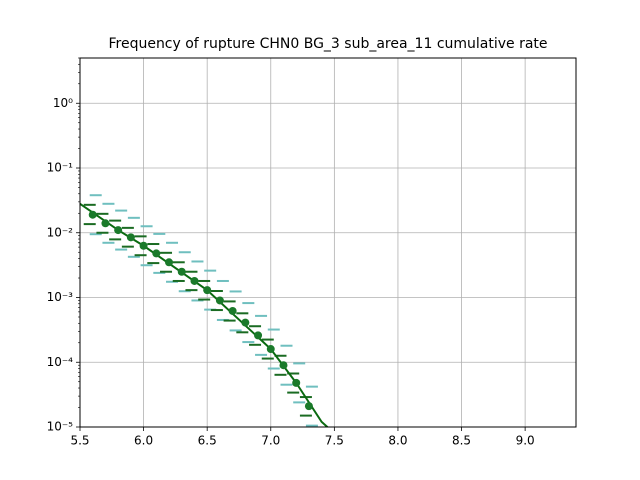 This screenshot has height=480, width=640. What do you see at coordinates (79, 441) in the screenshot?
I see `x-tick-label: 5.5` at bounding box center [79, 441].